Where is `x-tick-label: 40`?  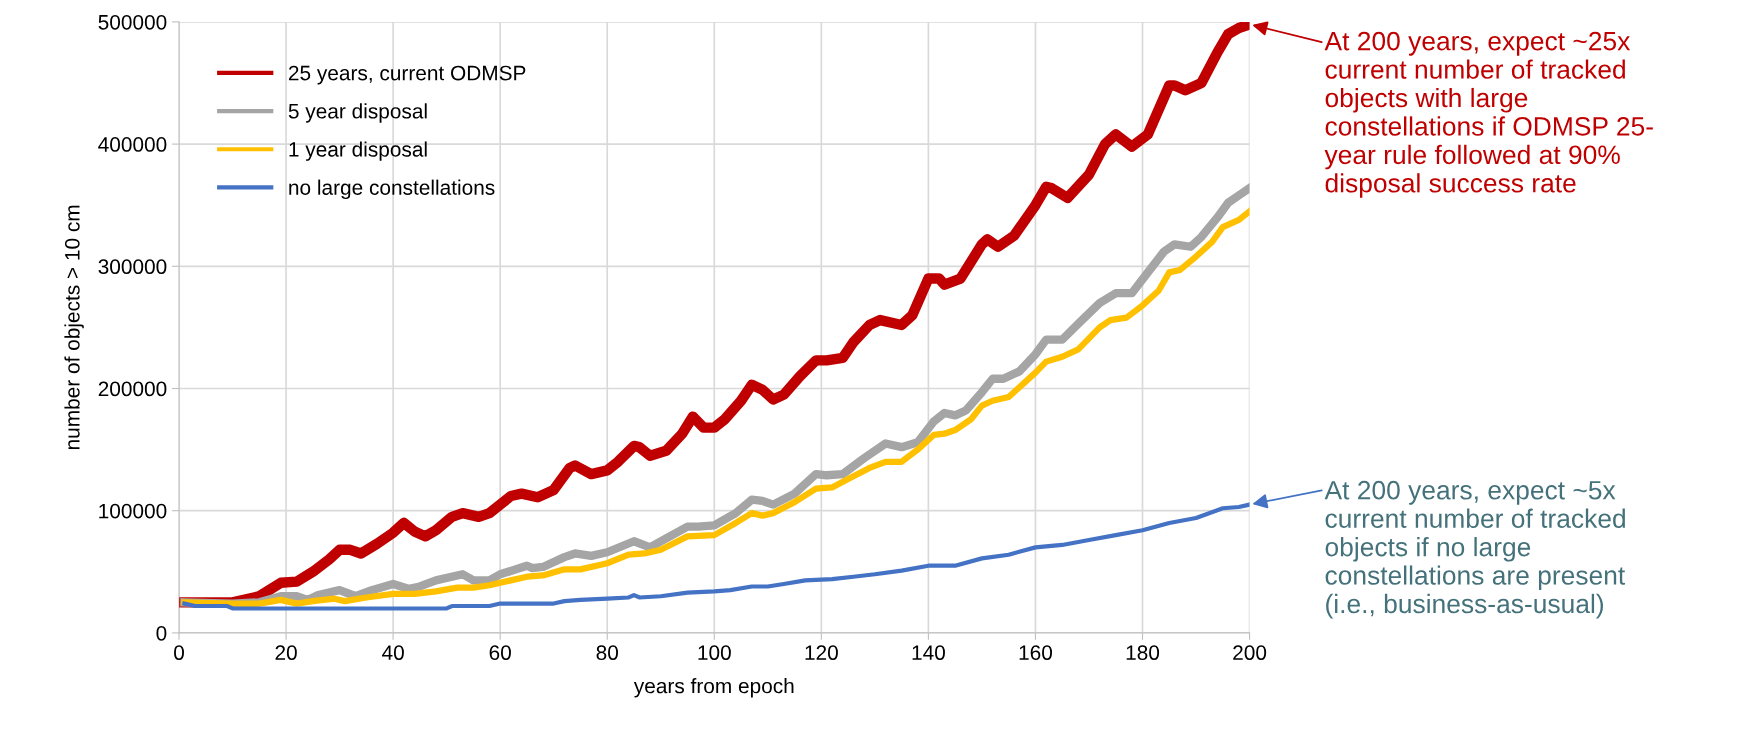 x-tick-label: 40 is located at coordinates (393, 653).